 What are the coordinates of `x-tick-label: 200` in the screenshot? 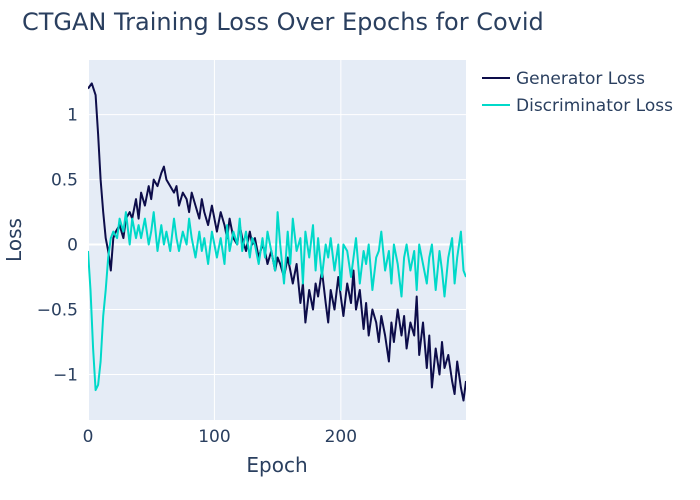 It's located at (341, 437).